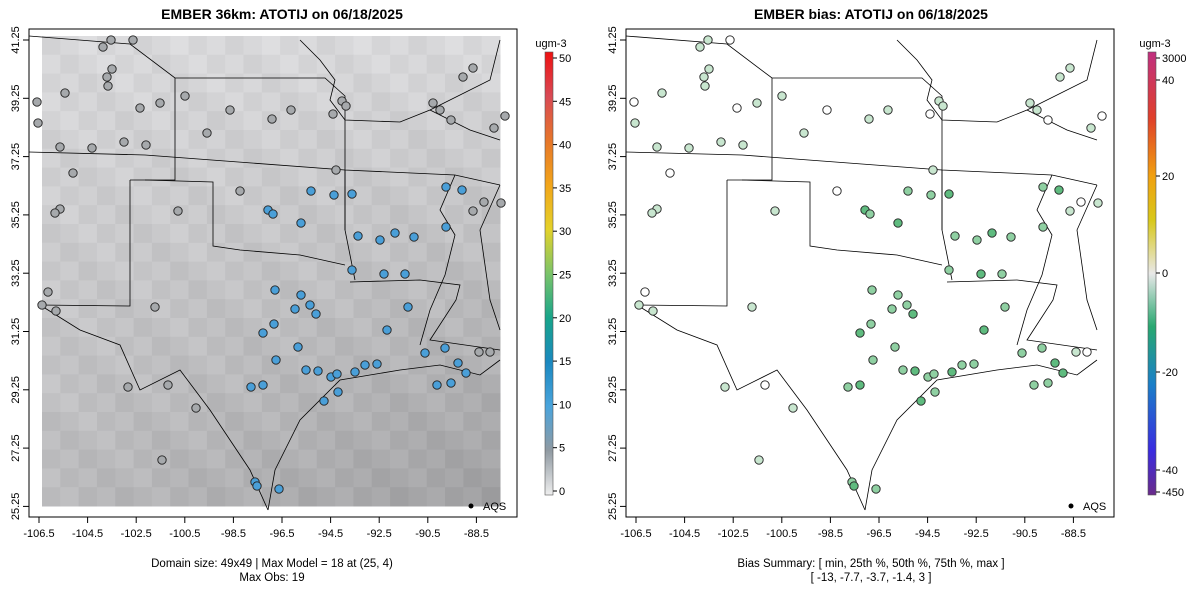  Describe the element at coordinates (565, 102) in the screenshot. I see `left-cb-tick-label: 45` at that location.